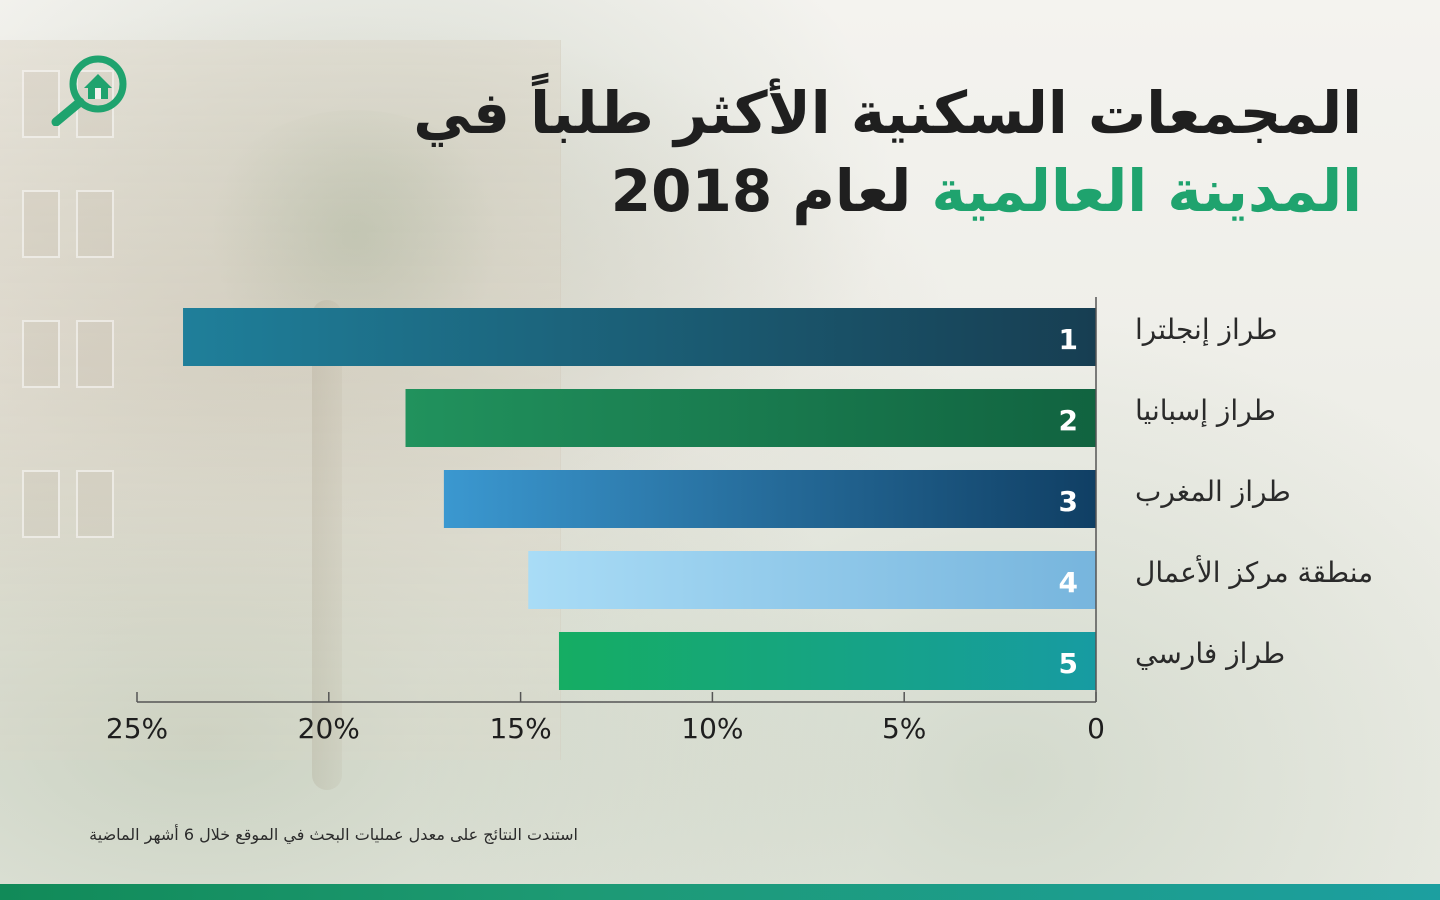 The image size is (1440, 900). Describe the element at coordinates (1068, 339) in the screenshot. I see `bar-rank-label: 1` at that location.